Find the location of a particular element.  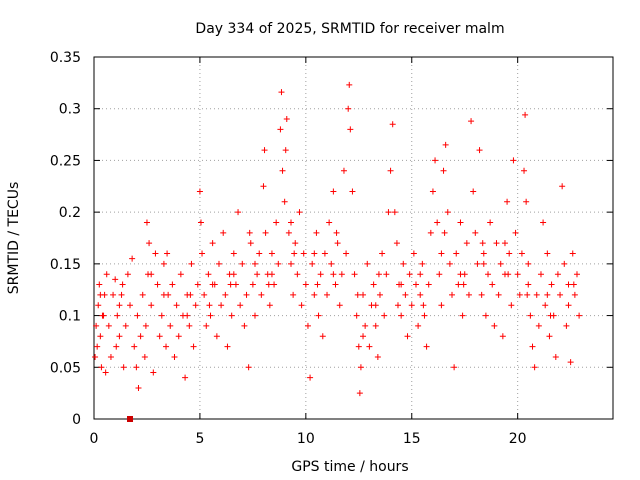

y-tick-label: 0.2 is located at coordinates (70, 213).